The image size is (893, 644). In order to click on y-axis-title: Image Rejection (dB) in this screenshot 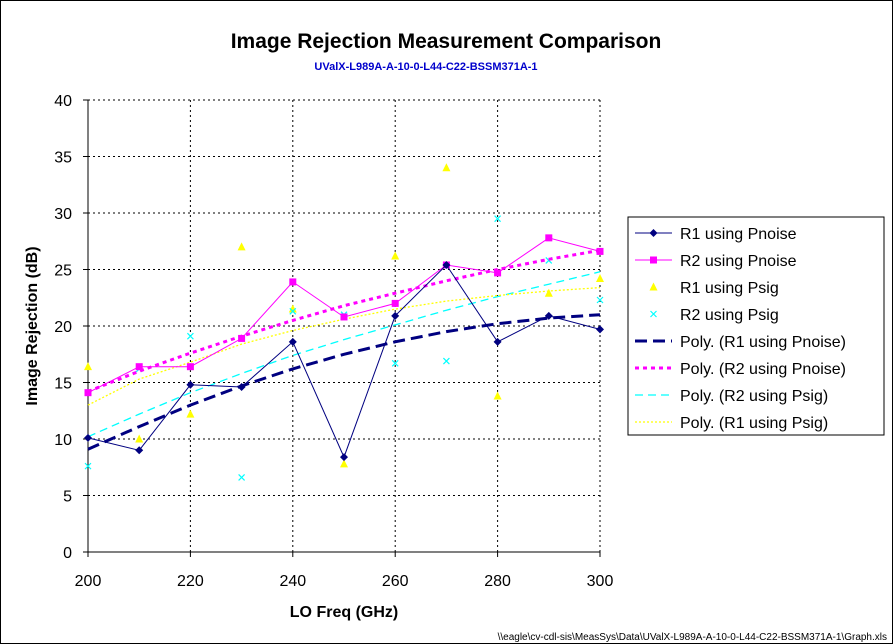, I will do `click(32, 325)`.